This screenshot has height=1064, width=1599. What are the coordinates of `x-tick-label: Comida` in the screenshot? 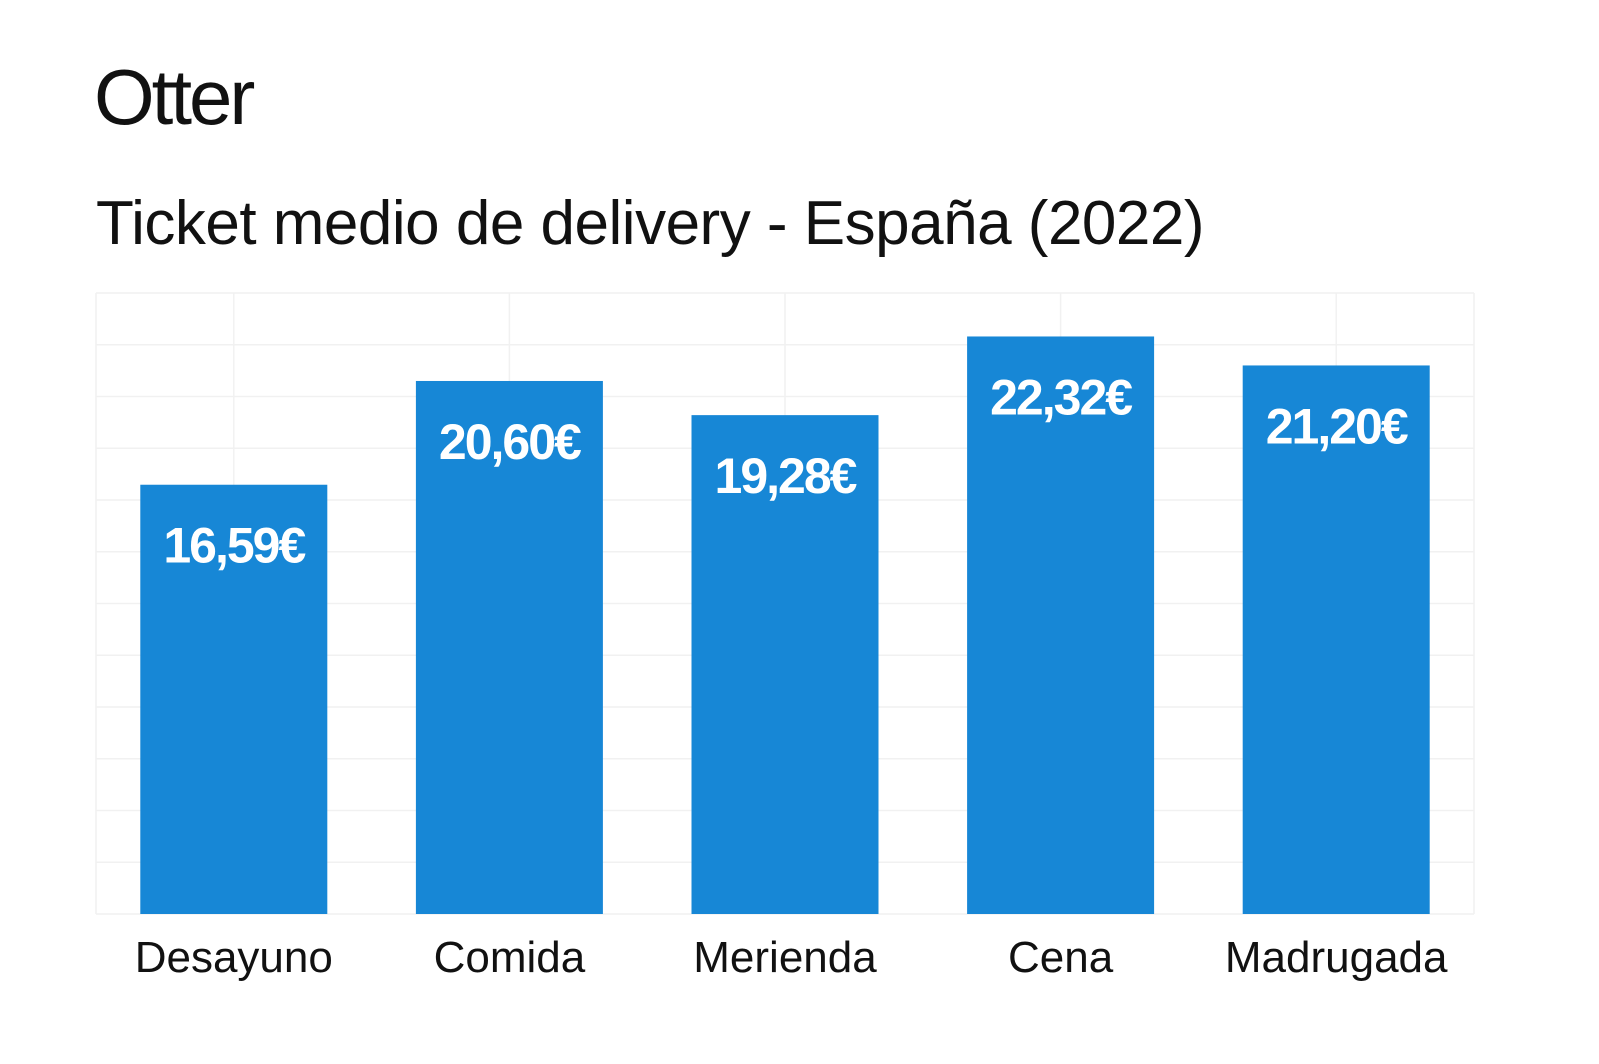 It's located at (510, 957).